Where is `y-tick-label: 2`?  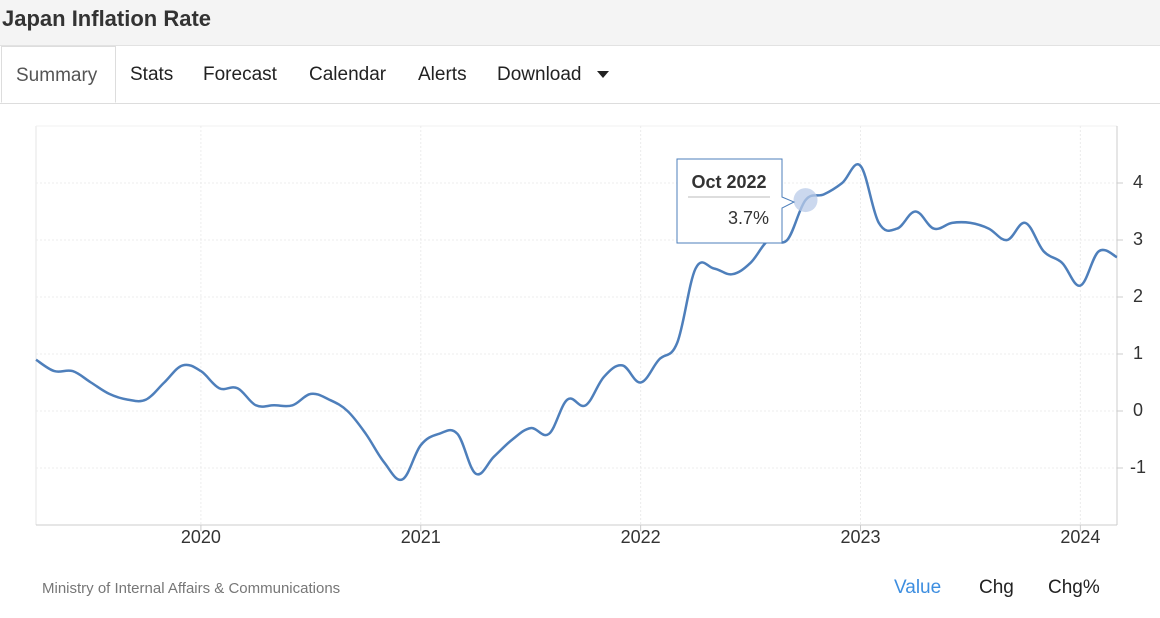 y-tick-label: 2 is located at coordinates (1138, 296).